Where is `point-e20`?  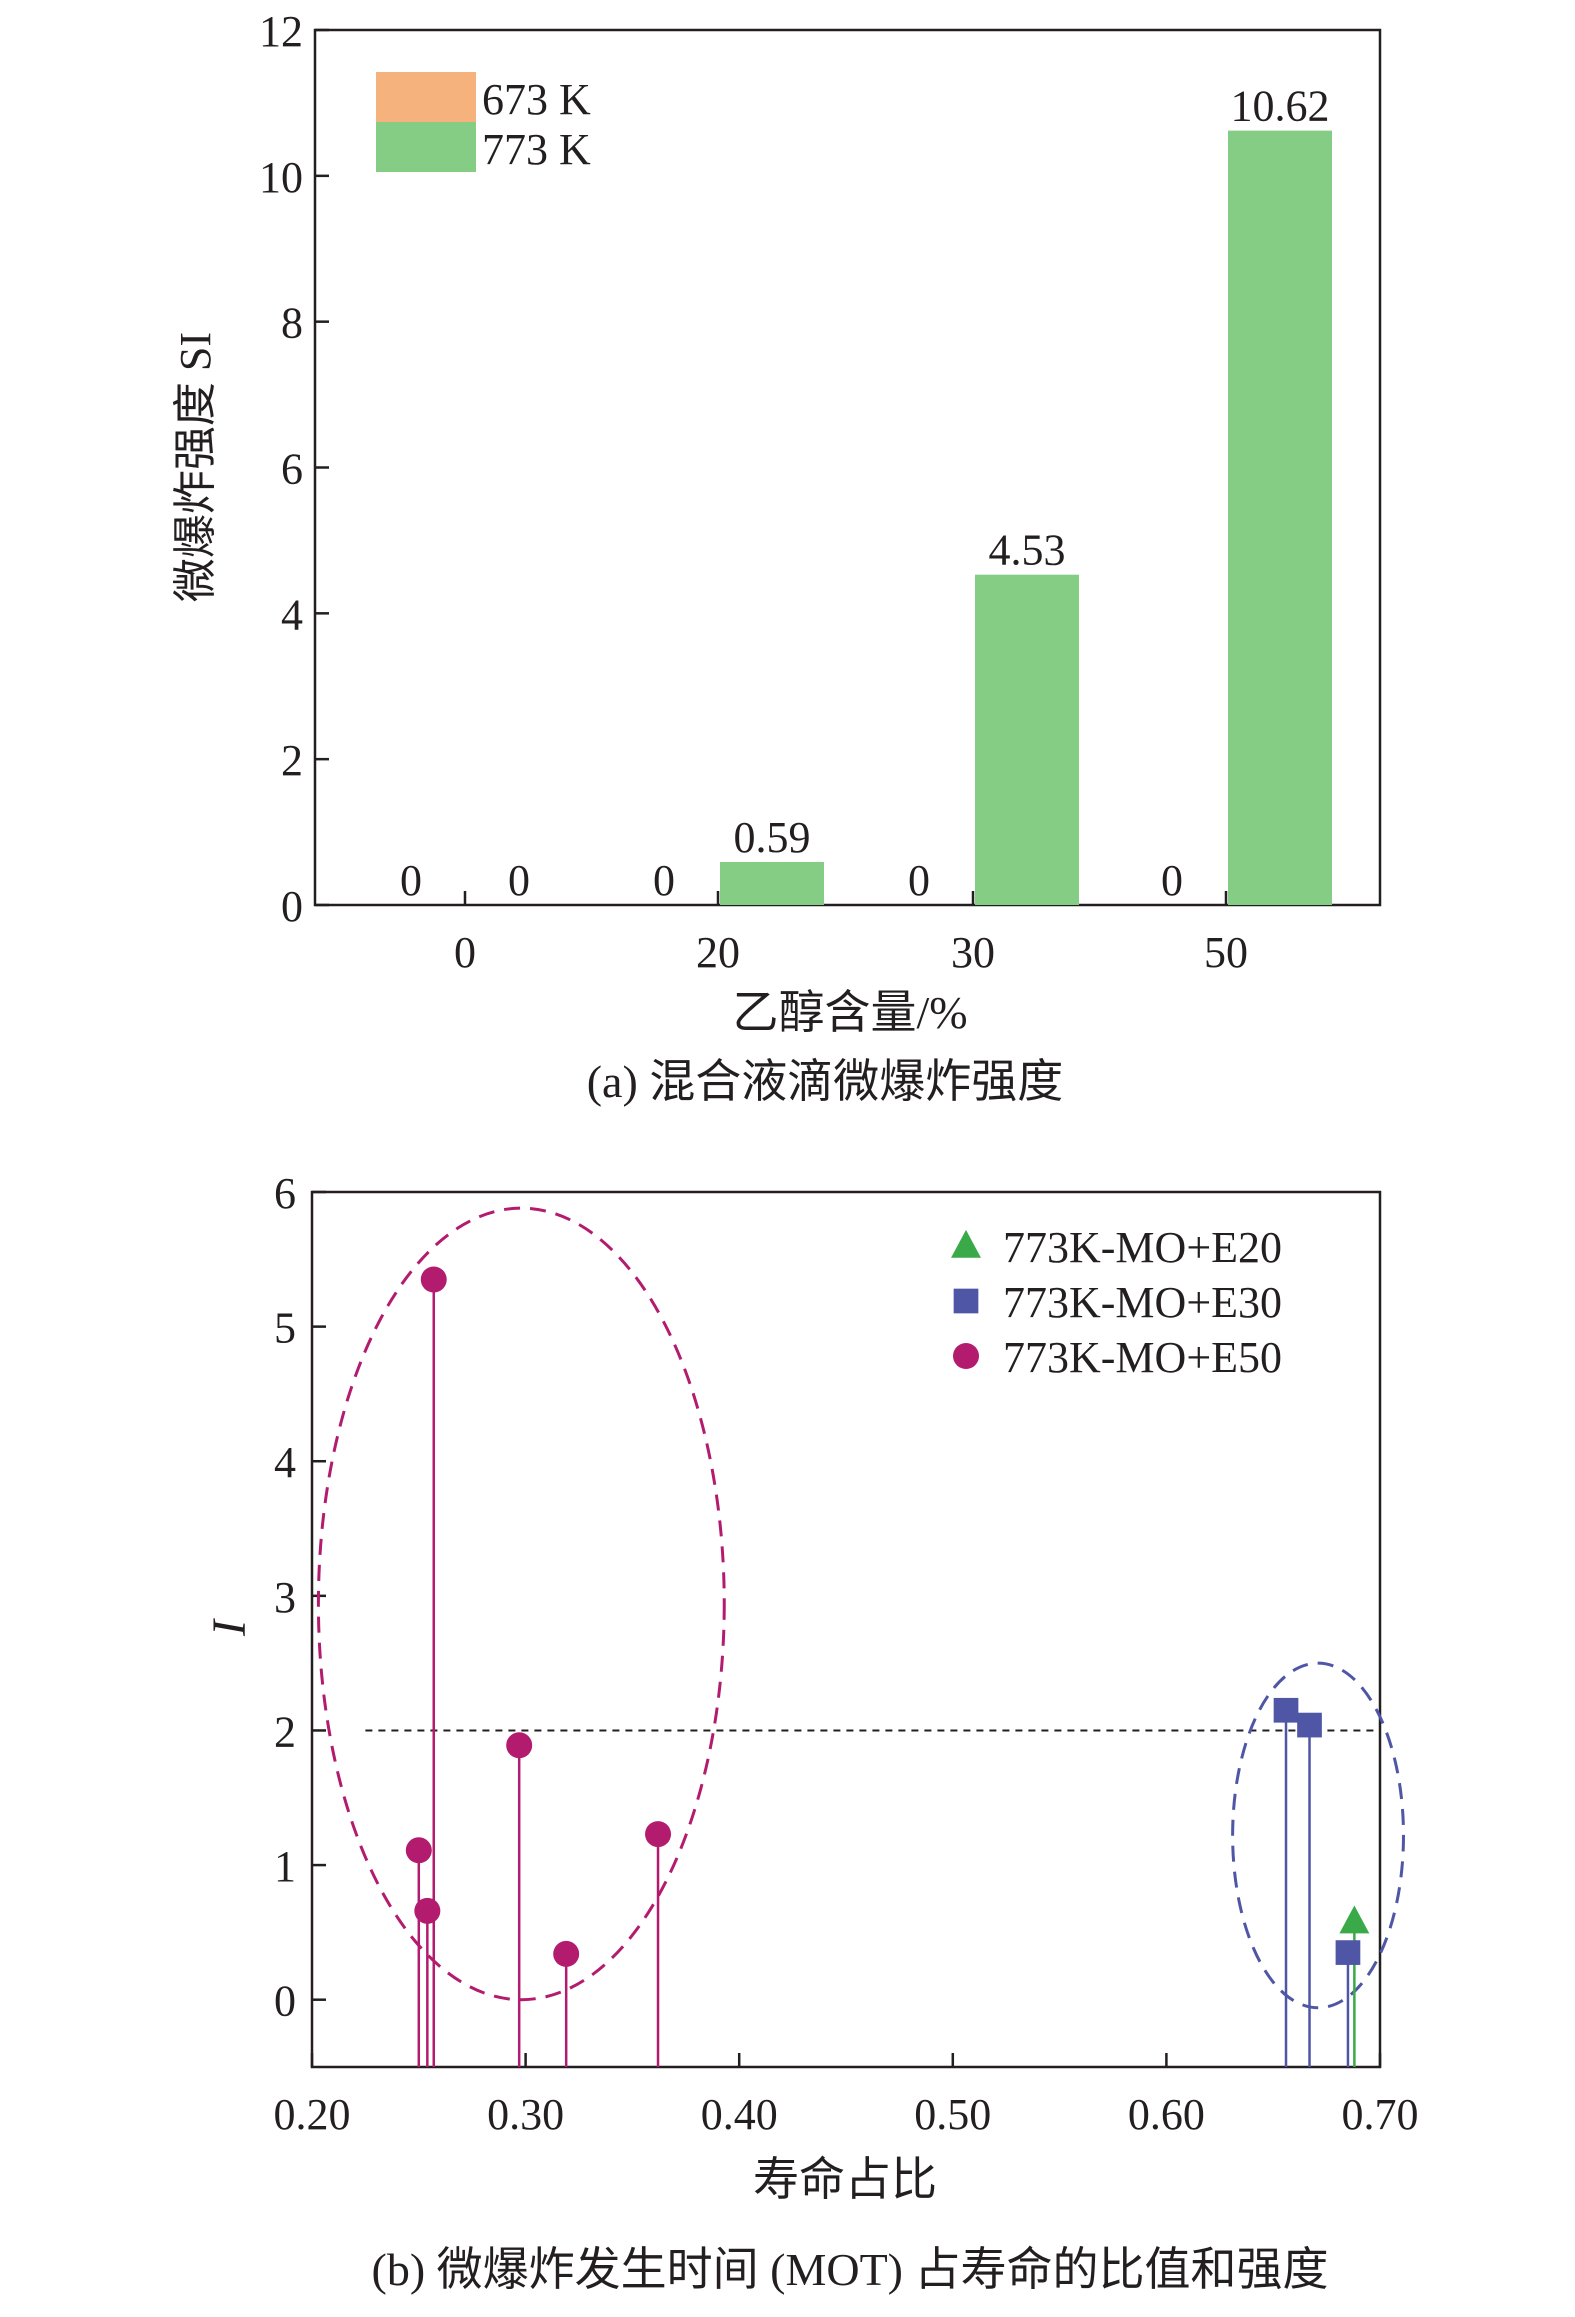 point-e20 is located at coordinates (1354, 1919).